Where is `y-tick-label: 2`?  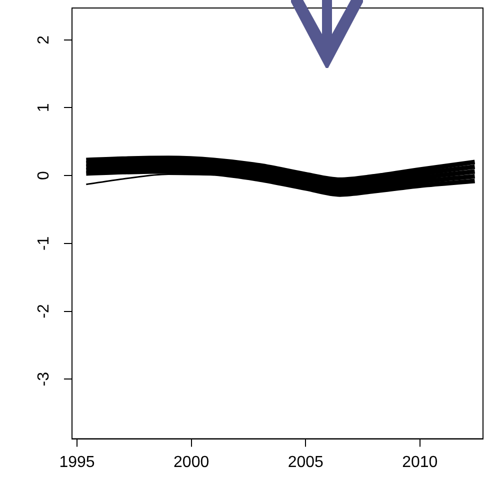 y-tick-label: 2 is located at coordinates (43, 39).